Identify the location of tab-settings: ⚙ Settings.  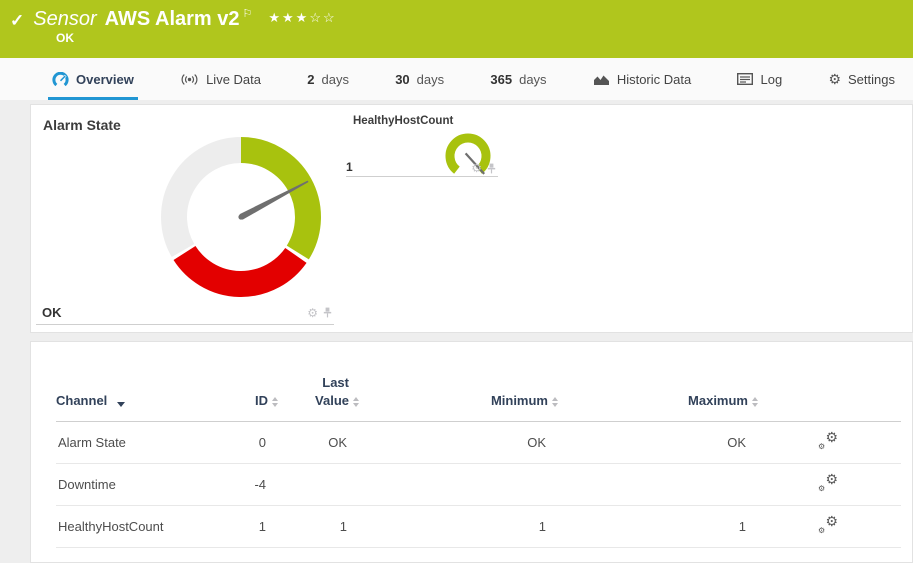
(861, 79).